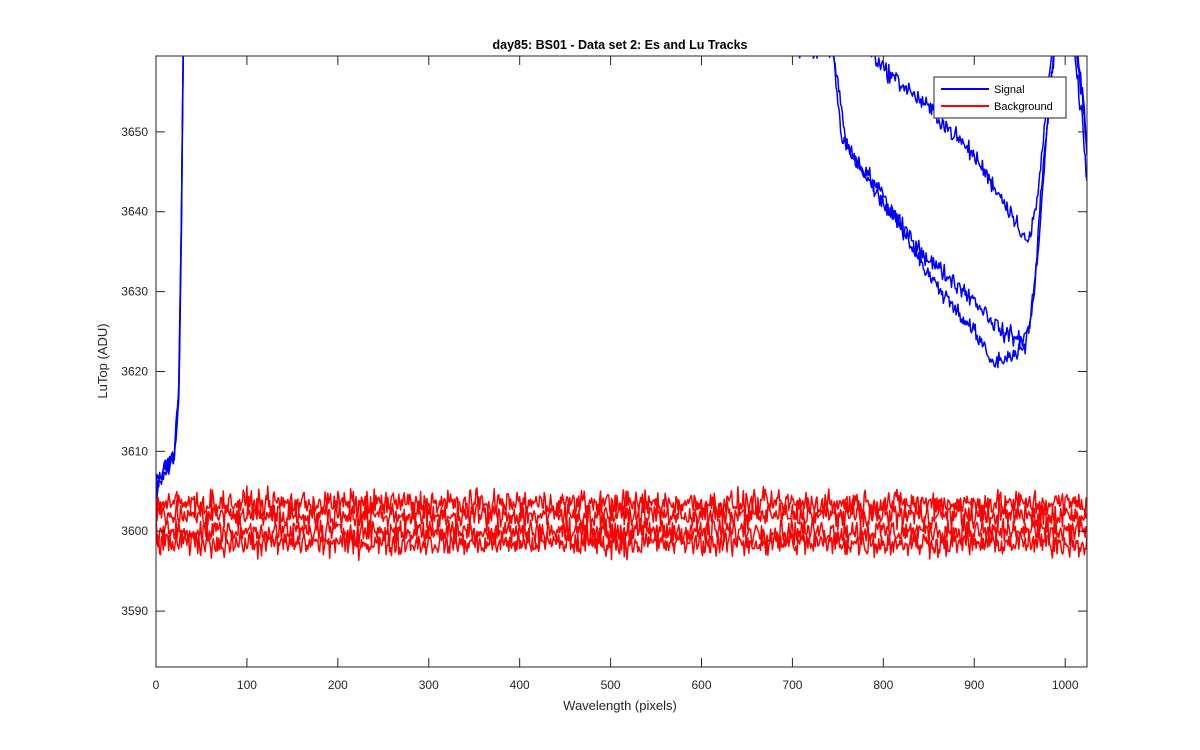  I want to click on y-tick-label: 3600, so click(134, 531).